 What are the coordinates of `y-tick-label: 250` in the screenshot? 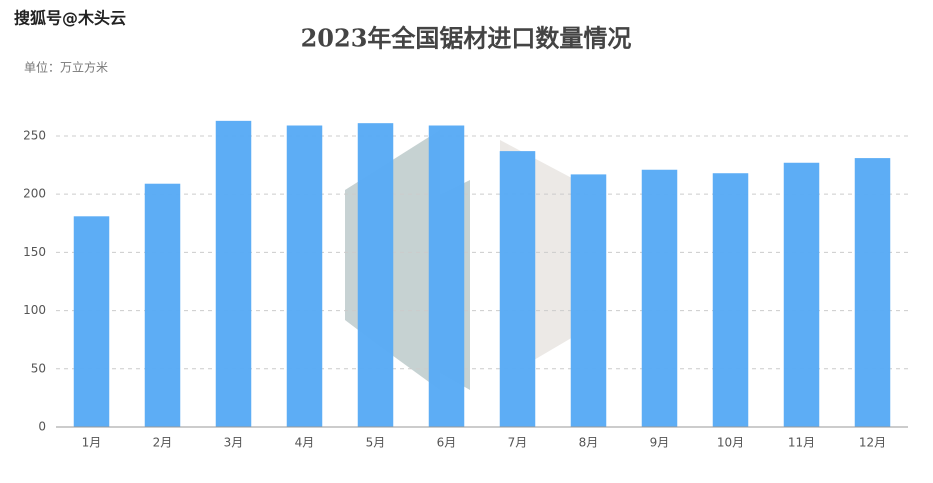 It's located at (34, 135).